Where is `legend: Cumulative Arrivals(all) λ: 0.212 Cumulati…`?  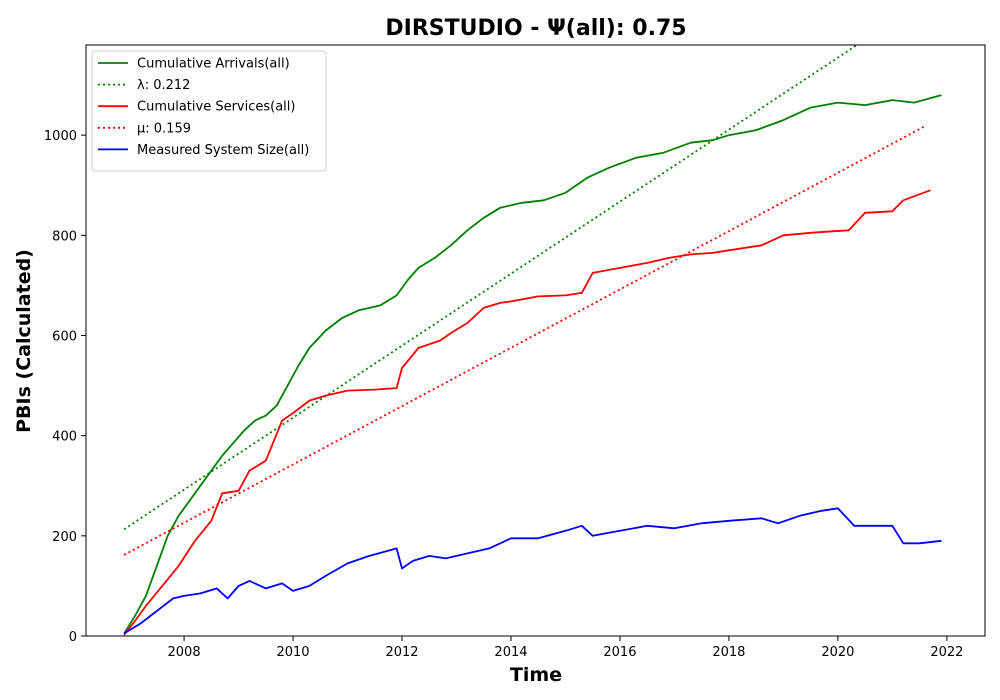 legend: Cumulative Arrivals(all) λ: 0.212 Cumulati… is located at coordinates (209, 111).